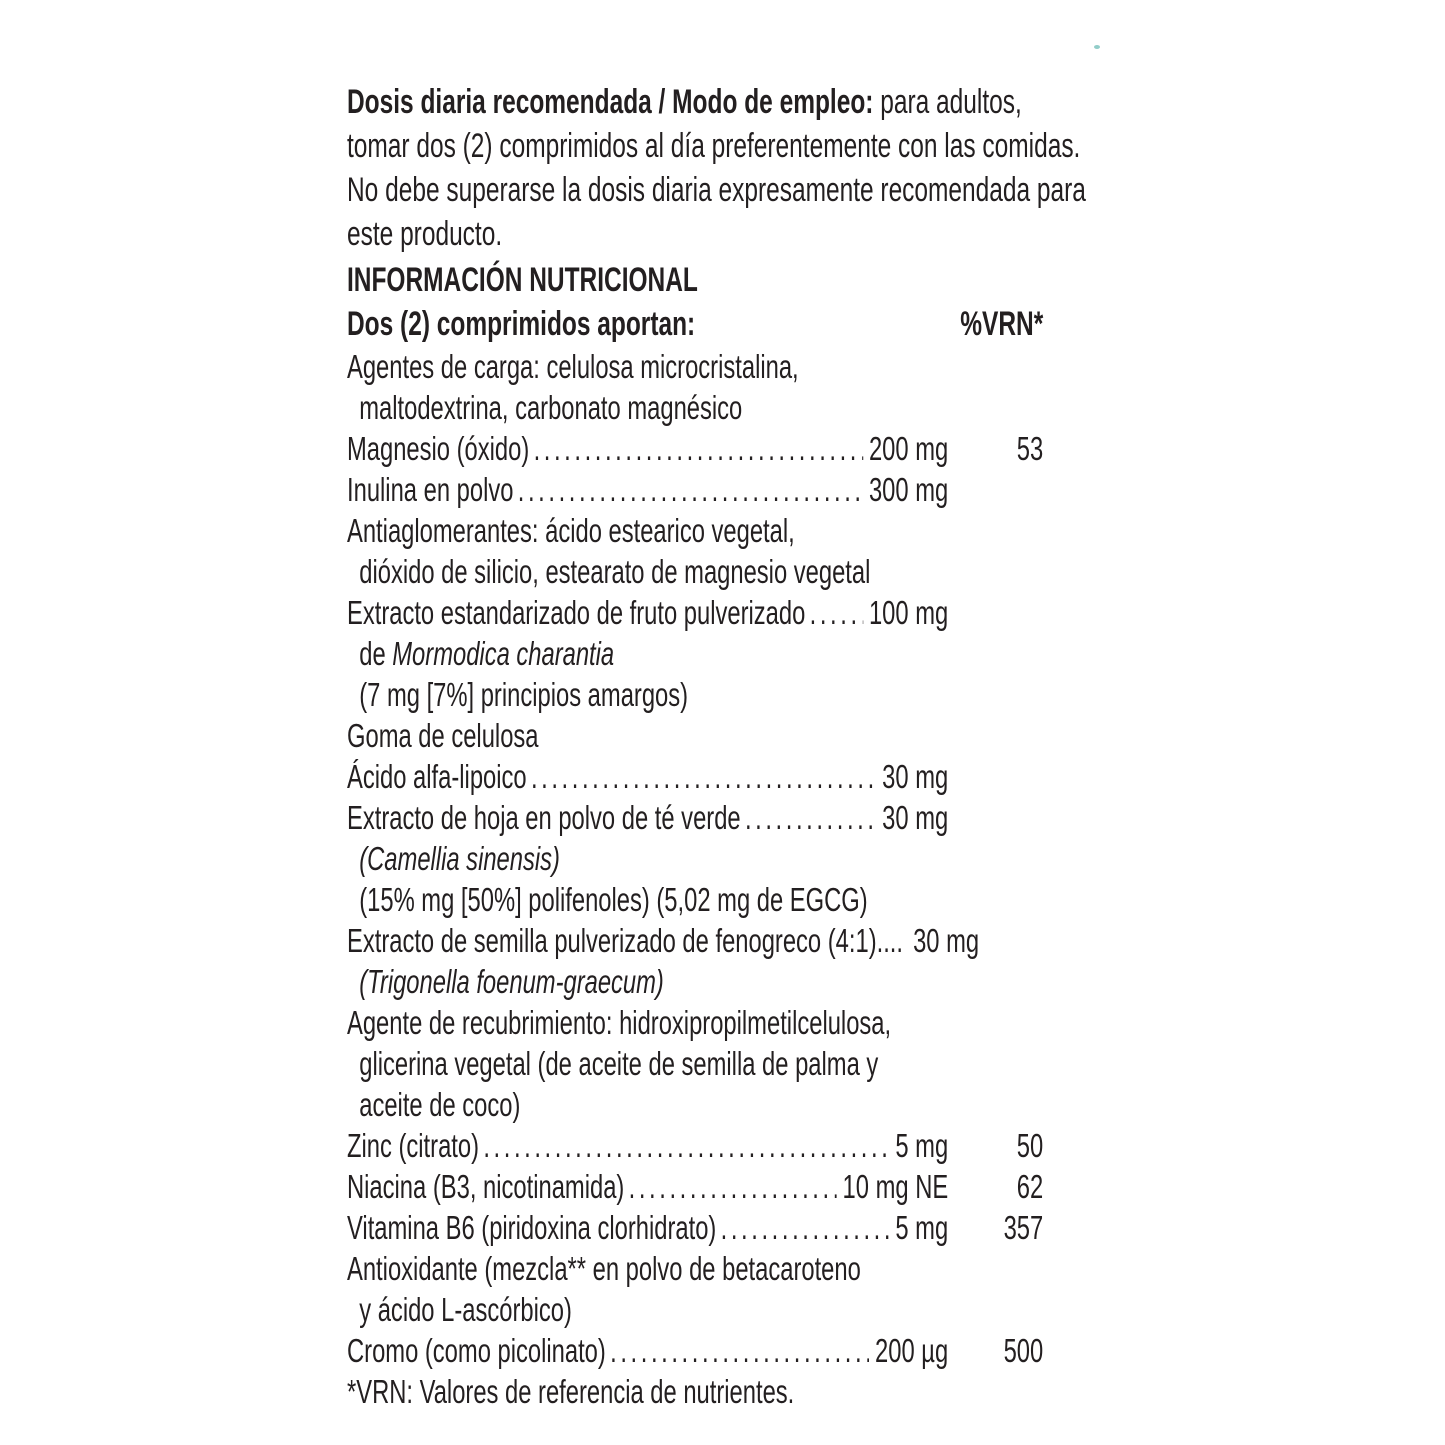 The height and width of the screenshot is (1445, 1445). I want to click on nutrient-label: aceite de coco), so click(440, 1104).